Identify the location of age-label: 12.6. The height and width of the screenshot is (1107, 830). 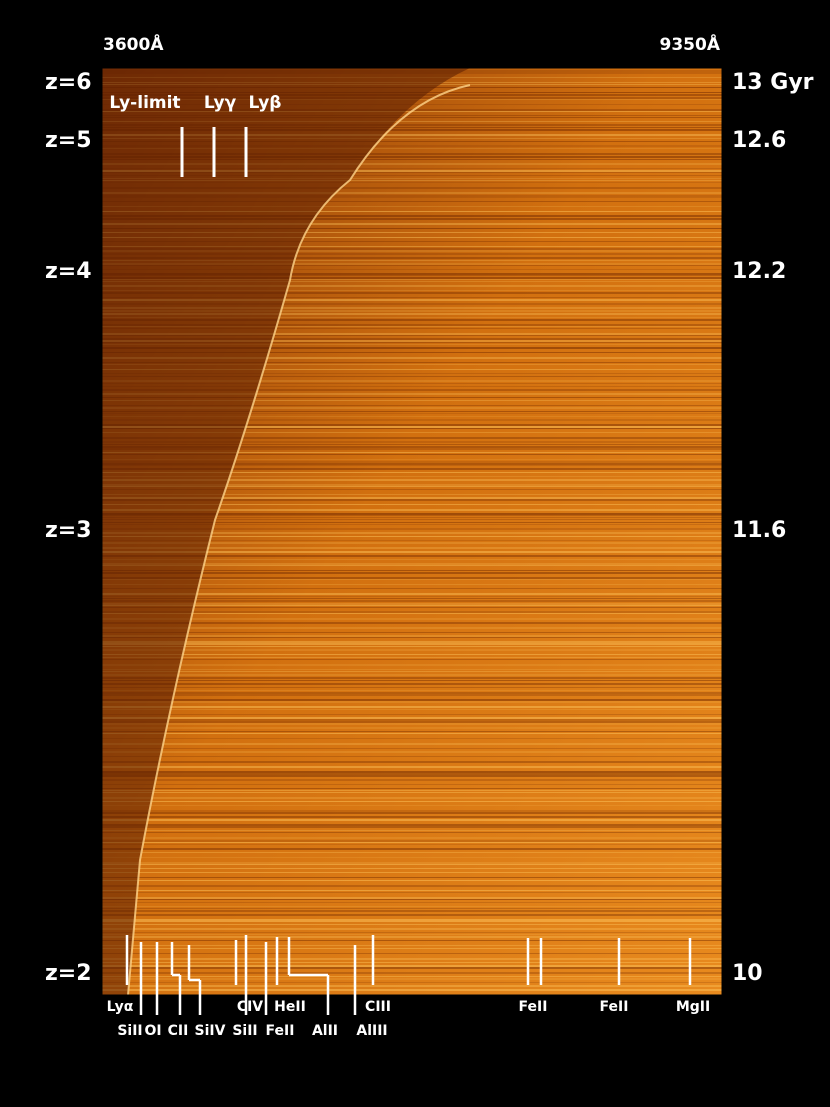
(759, 140).